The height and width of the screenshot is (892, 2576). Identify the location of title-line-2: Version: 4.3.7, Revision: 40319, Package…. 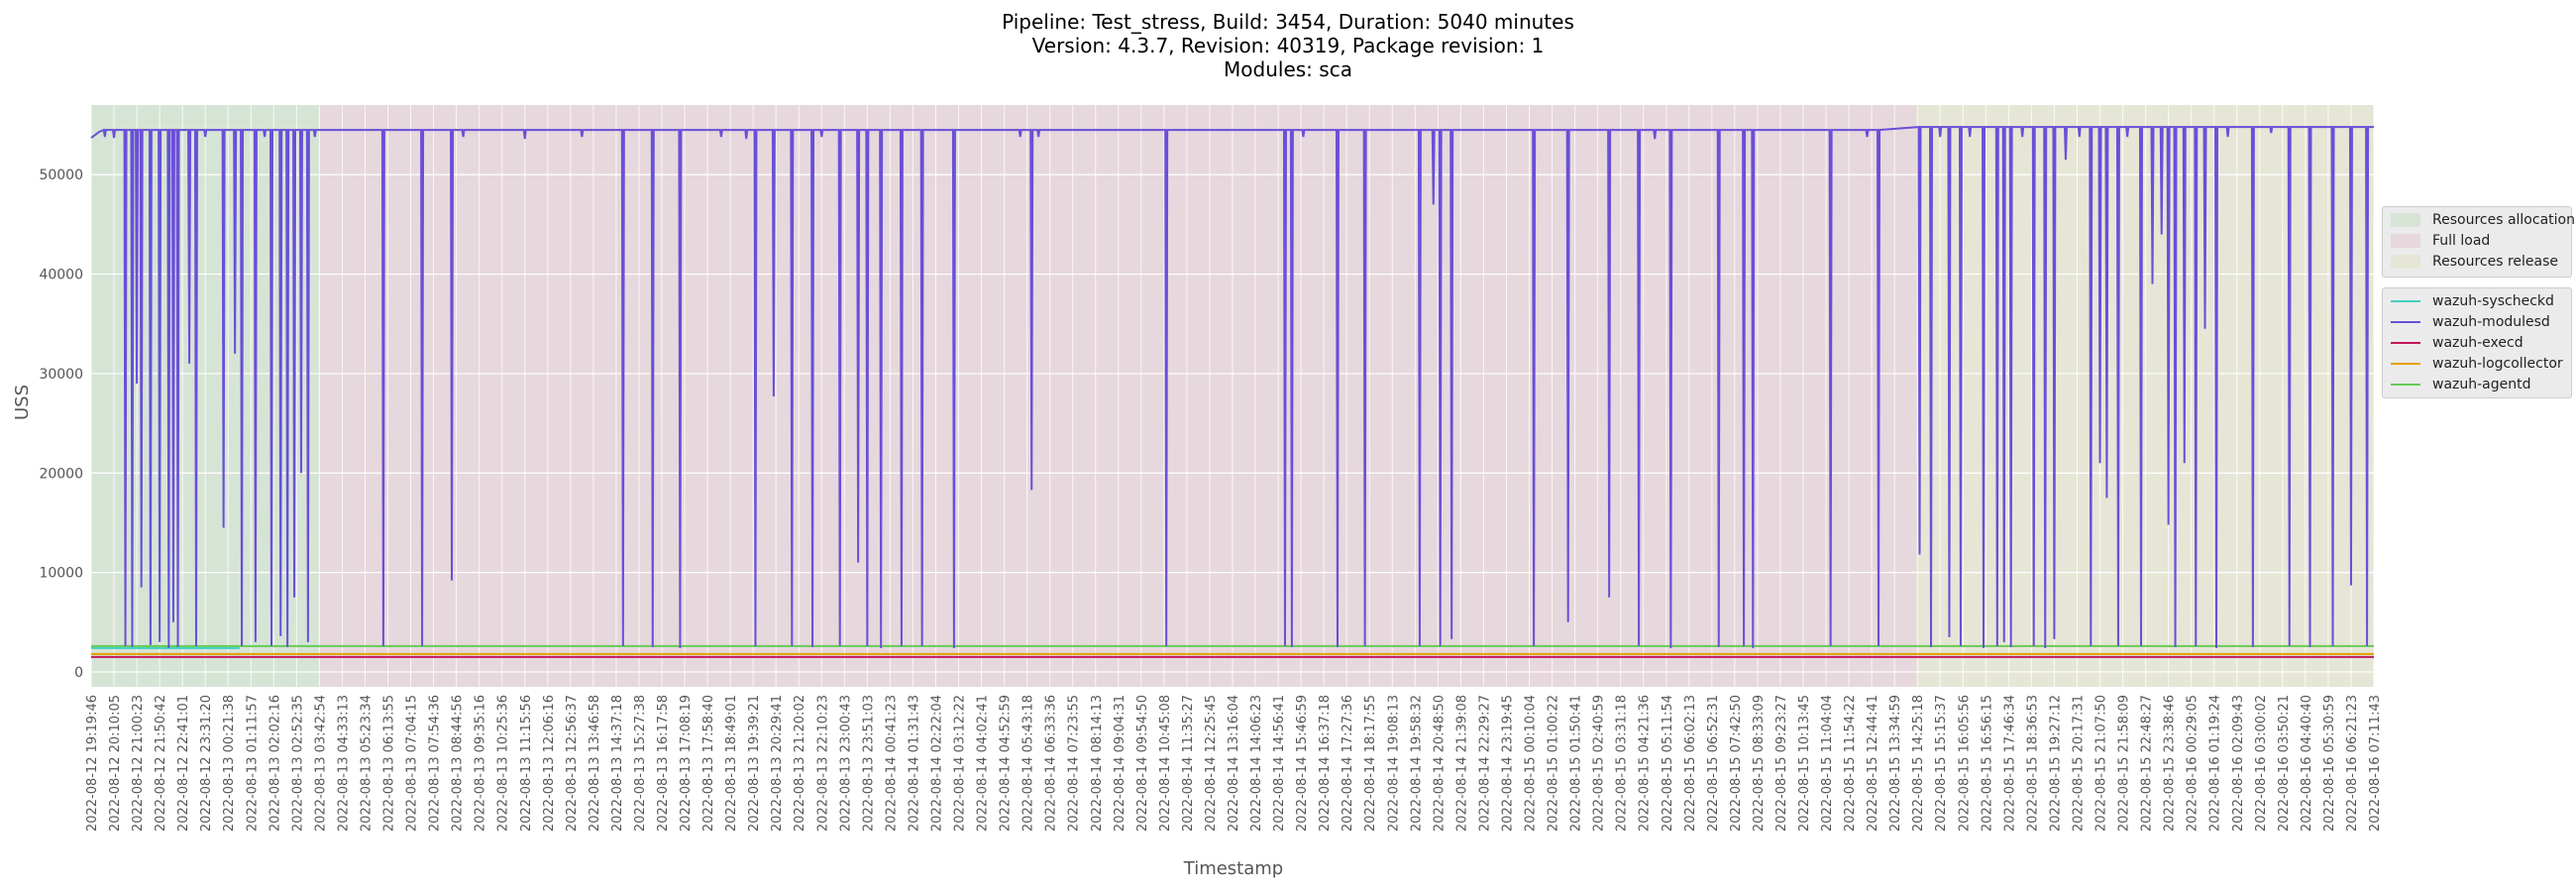
(1288, 45).